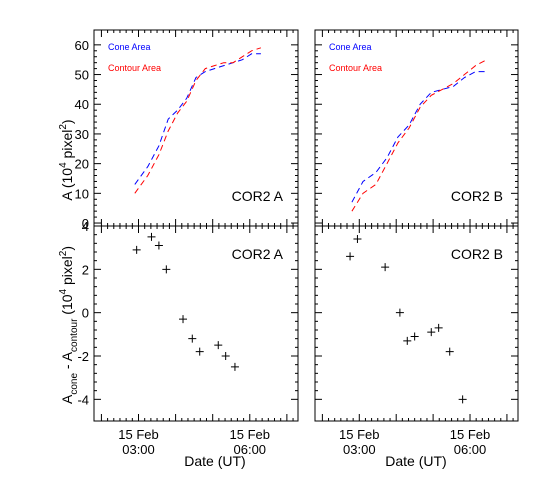 The height and width of the screenshot is (480, 560). What do you see at coordinates (85, 269) in the screenshot?
I see `y-tick-label: 2` at bounding box center [85, 269].